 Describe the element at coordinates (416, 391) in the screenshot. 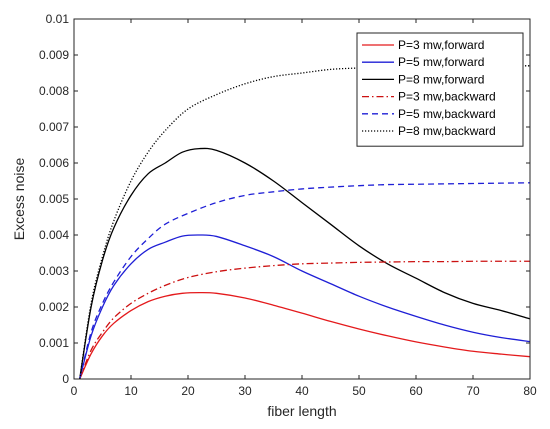

I see `x-tick-label: 60` at that location.